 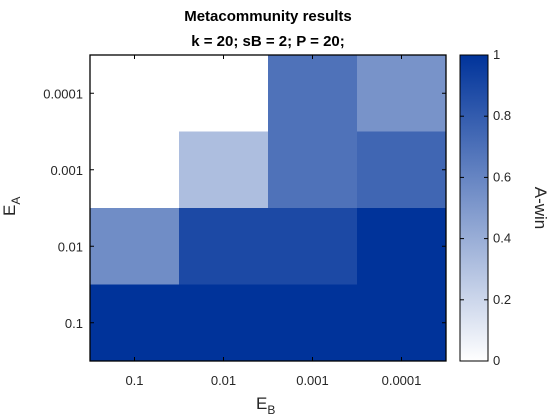 I want to click on x-tick-label: 0.0001, so click(x=402, y=380).